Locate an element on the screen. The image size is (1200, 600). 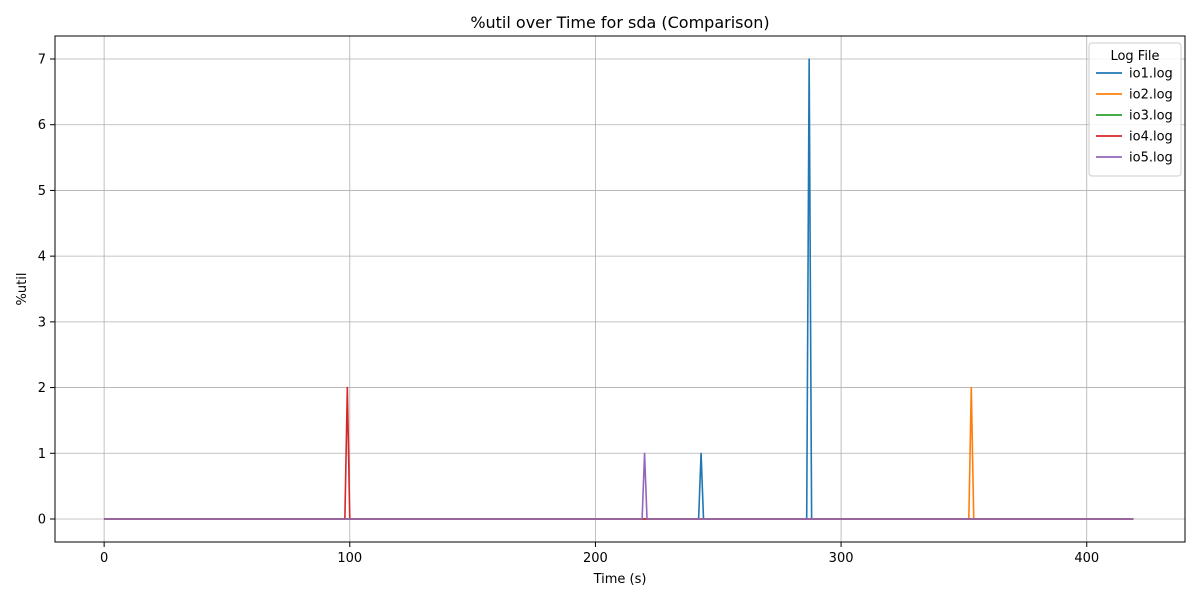
x-tick-label: 100 is located at coordinates (349, 558).